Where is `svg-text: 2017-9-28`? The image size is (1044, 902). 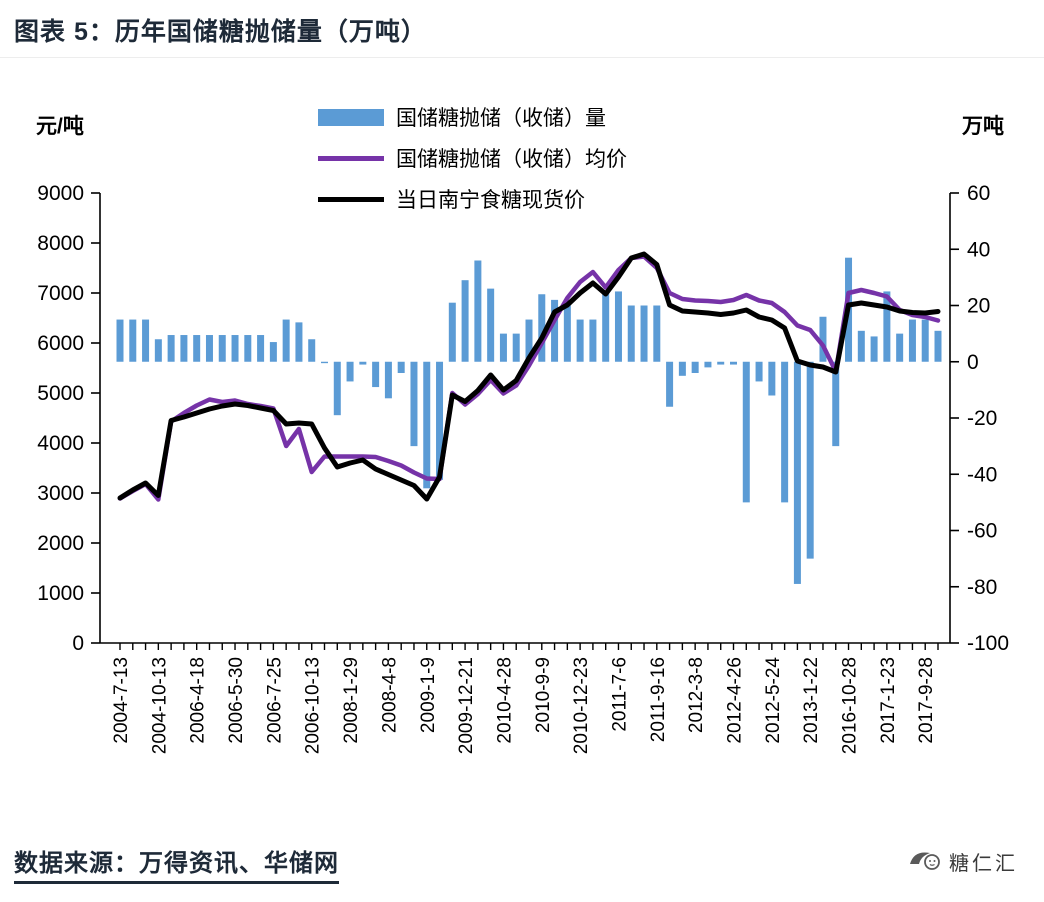 svg-text: 2017-9-28 is located at coordinates (926, 700).